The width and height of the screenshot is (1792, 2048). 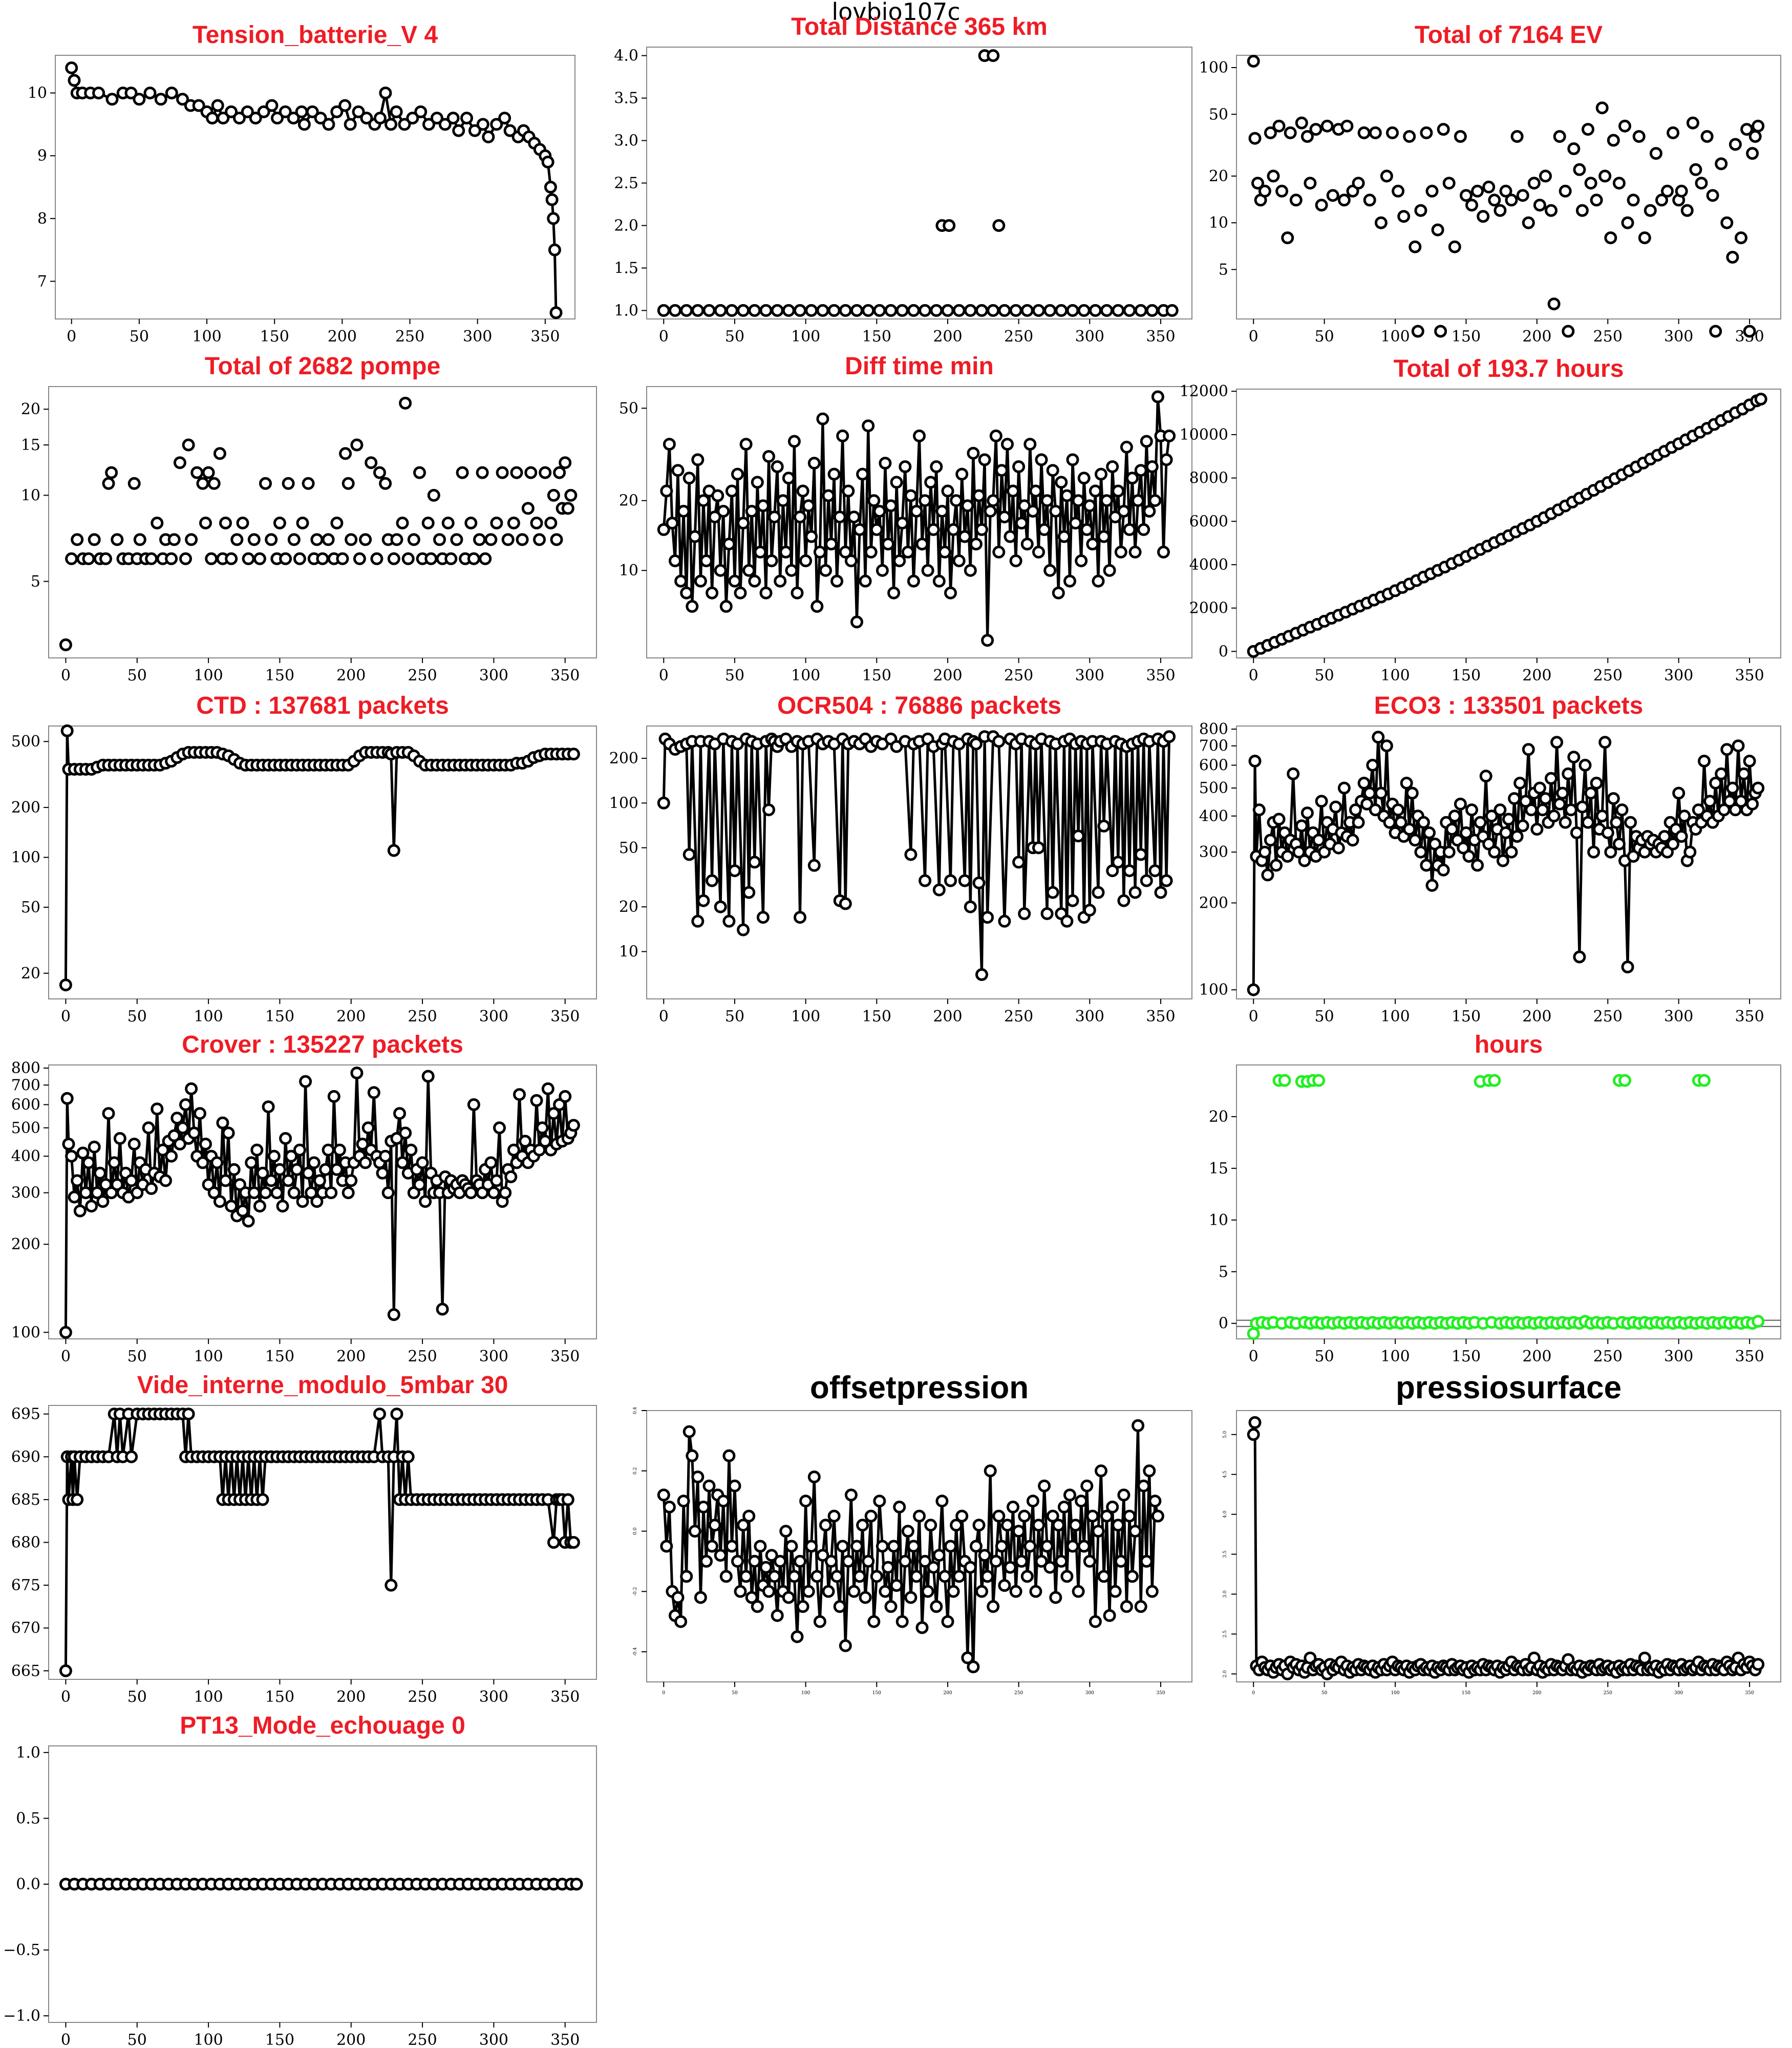 What do you see at coordinates (35, 582) in the screenshot?
I see `y-tick-label: 5` at bounding box center [35, 582].